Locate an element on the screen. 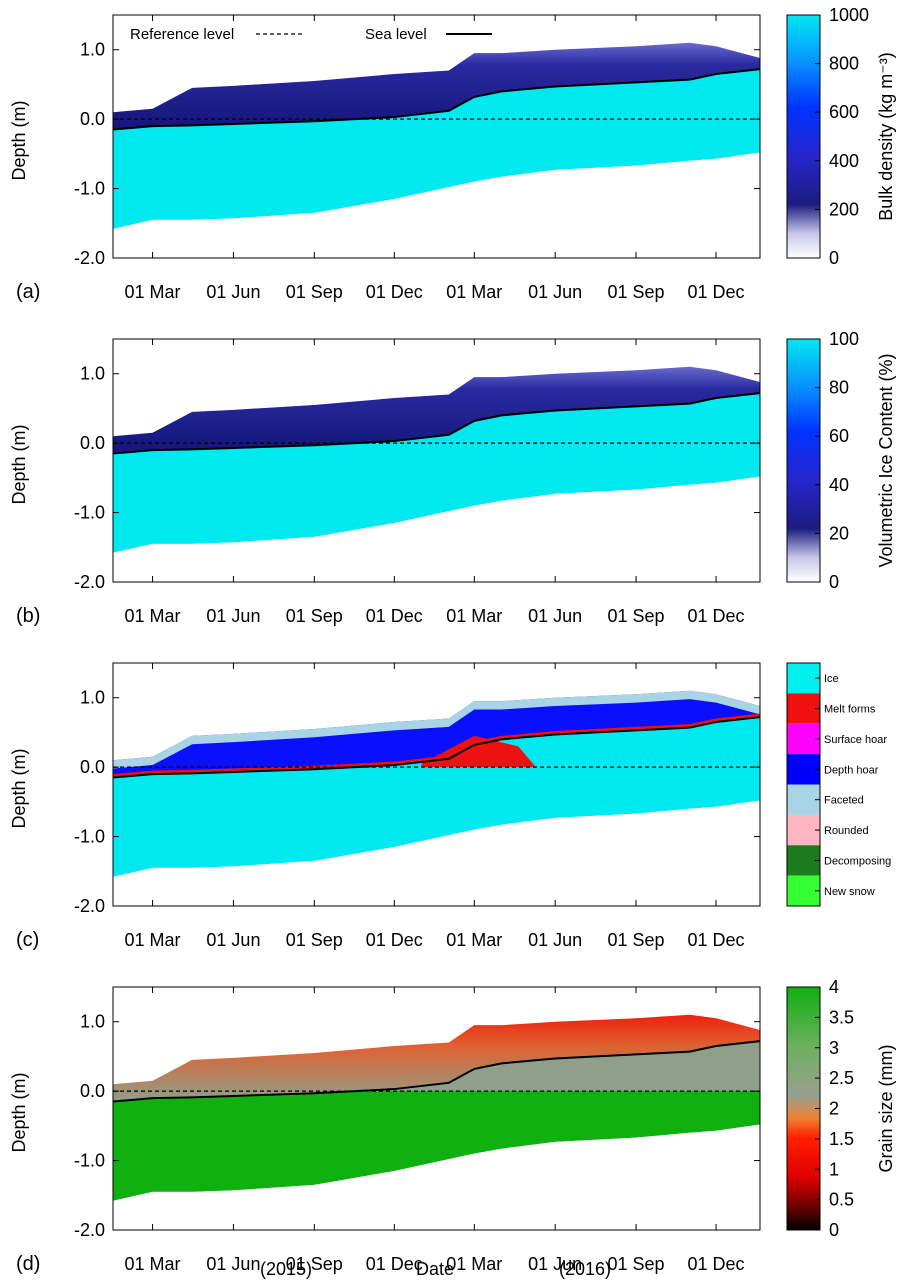 Image resolution: width=904 pixels, height=1287 pixels. panel-label: (c) is located at coordinates (27, 940).